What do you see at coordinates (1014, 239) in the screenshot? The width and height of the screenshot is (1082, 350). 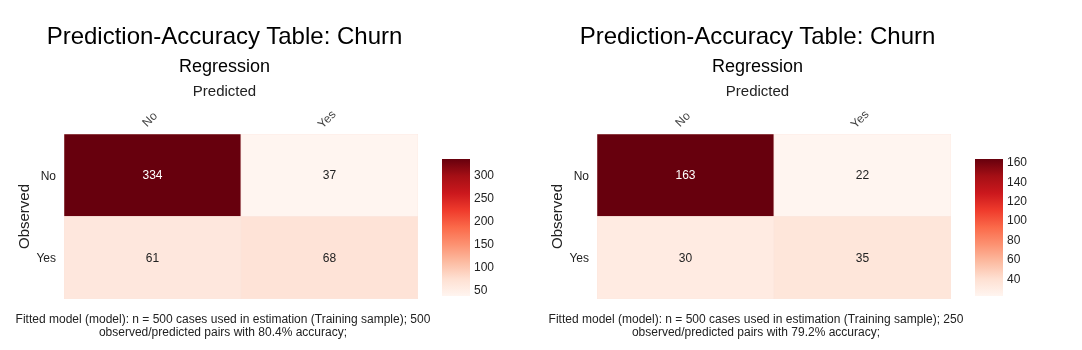 I see `color-bar-label: 80` at bounding box center [1014, 239].